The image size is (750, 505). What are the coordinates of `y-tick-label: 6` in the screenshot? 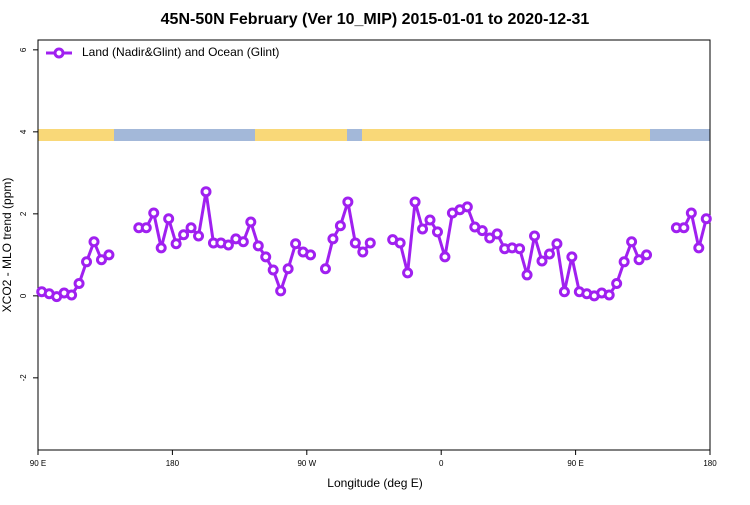 It's located at (23, 49).